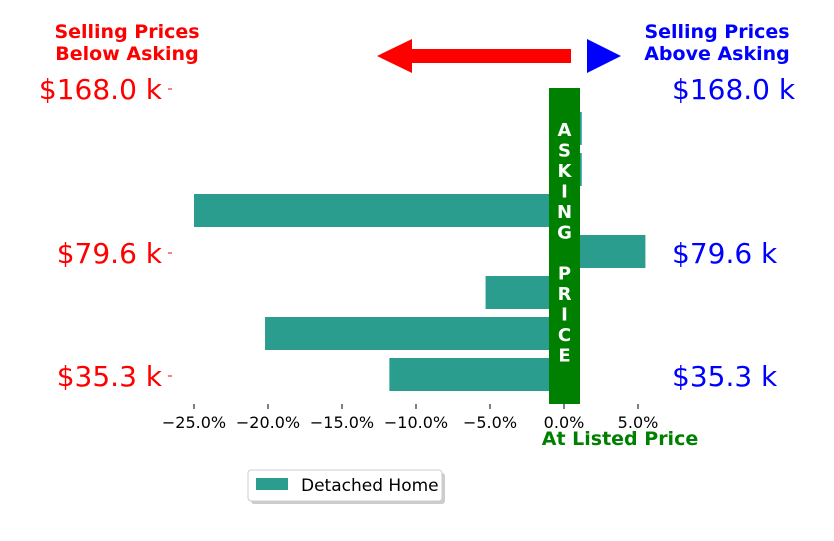  Describe the element at coordinates (716, 32) in the screenshot. I see `above-asking-title-line1: Selling Prices` at that location.